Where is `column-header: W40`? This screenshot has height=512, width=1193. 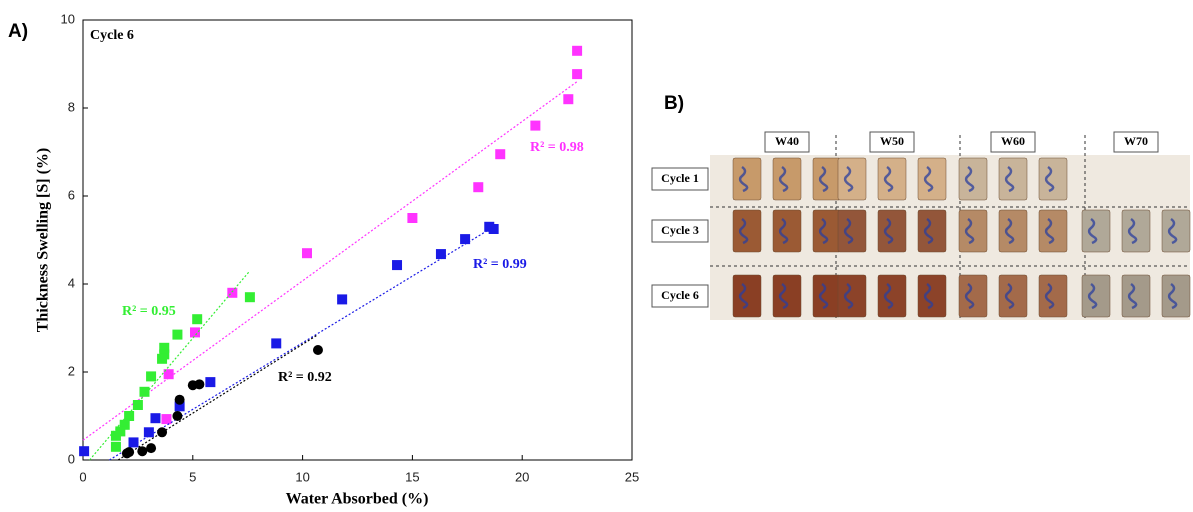 column-header: W40 is located at coordinates (787, 141).